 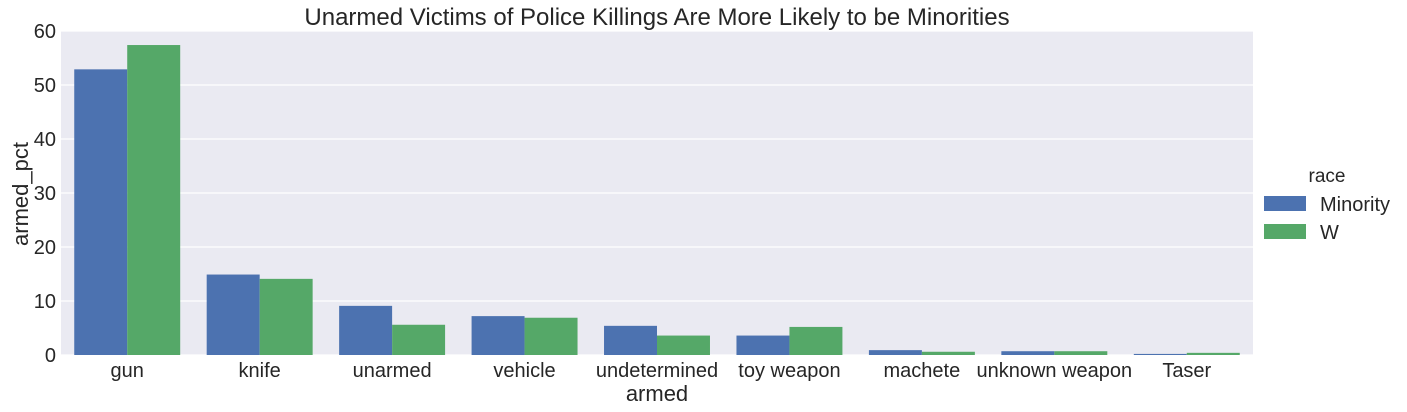 I want to click on bar-w-unarmed, so click(x=419, y=339).